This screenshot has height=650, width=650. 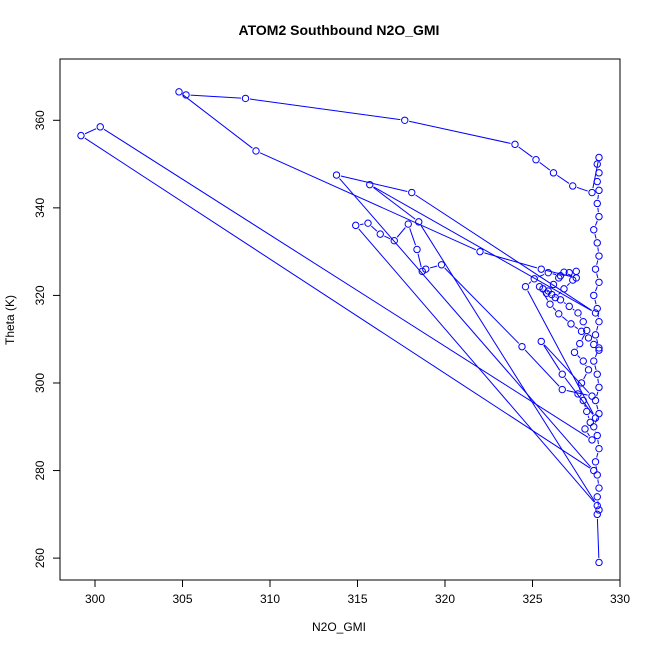 I want to click on x-tick-label: 330, so click(x=620, y=599).